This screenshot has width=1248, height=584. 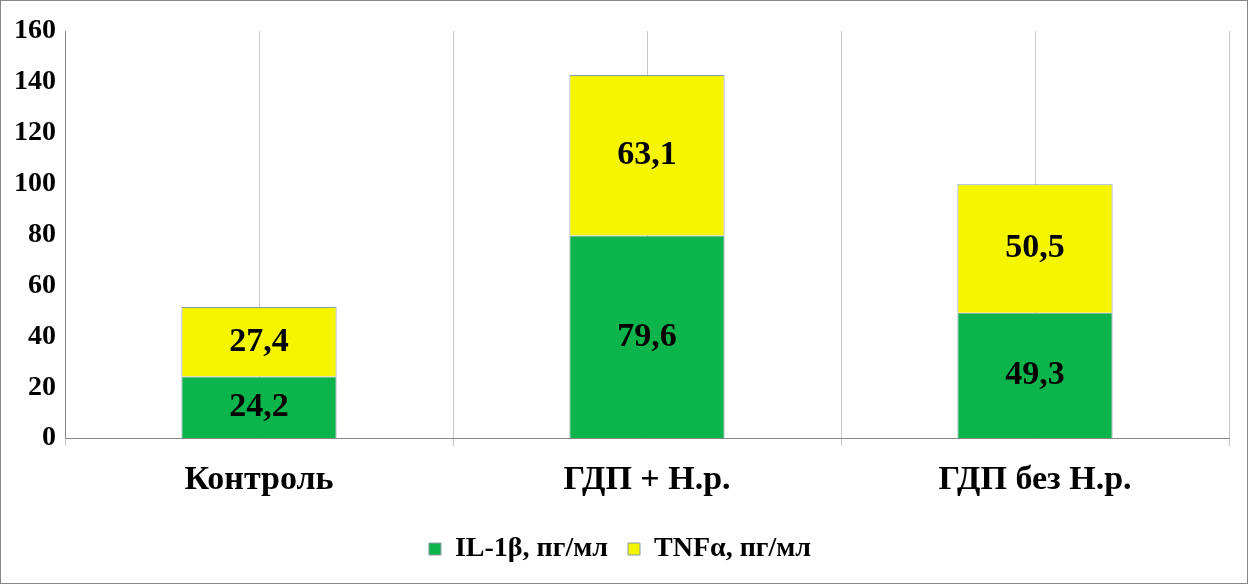 I want to click on y-tick-label: 40, so click(x=42, y=334).